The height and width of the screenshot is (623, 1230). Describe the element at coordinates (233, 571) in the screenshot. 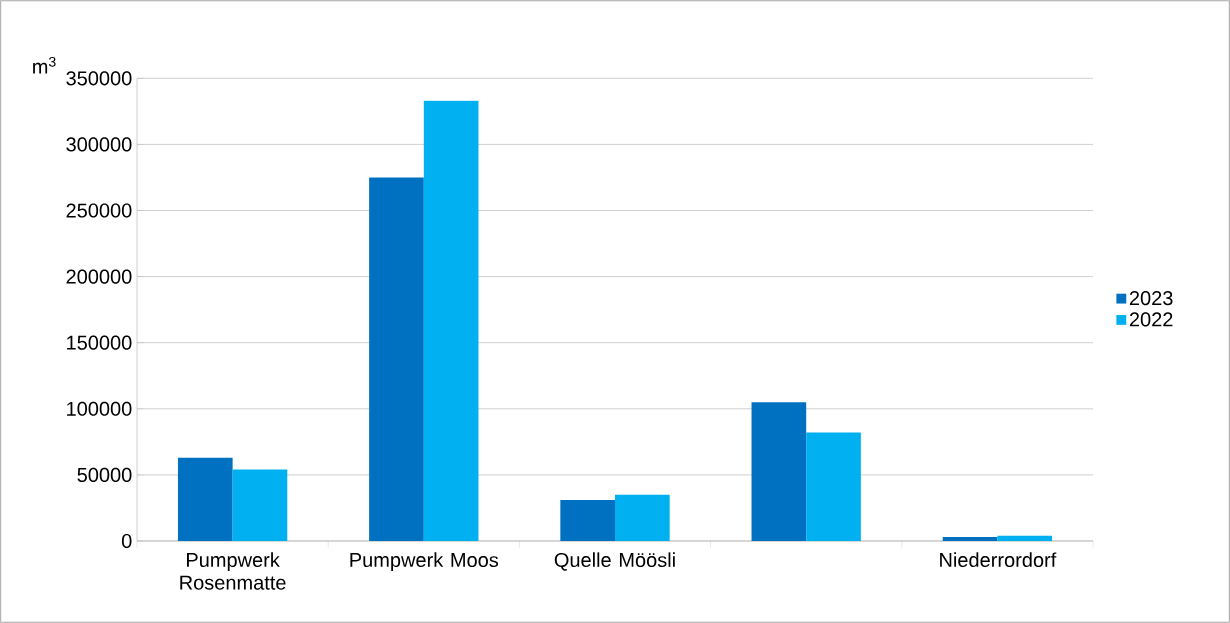

I see `x-tick-label: Pumpwerk Rosenmatte` at that location.